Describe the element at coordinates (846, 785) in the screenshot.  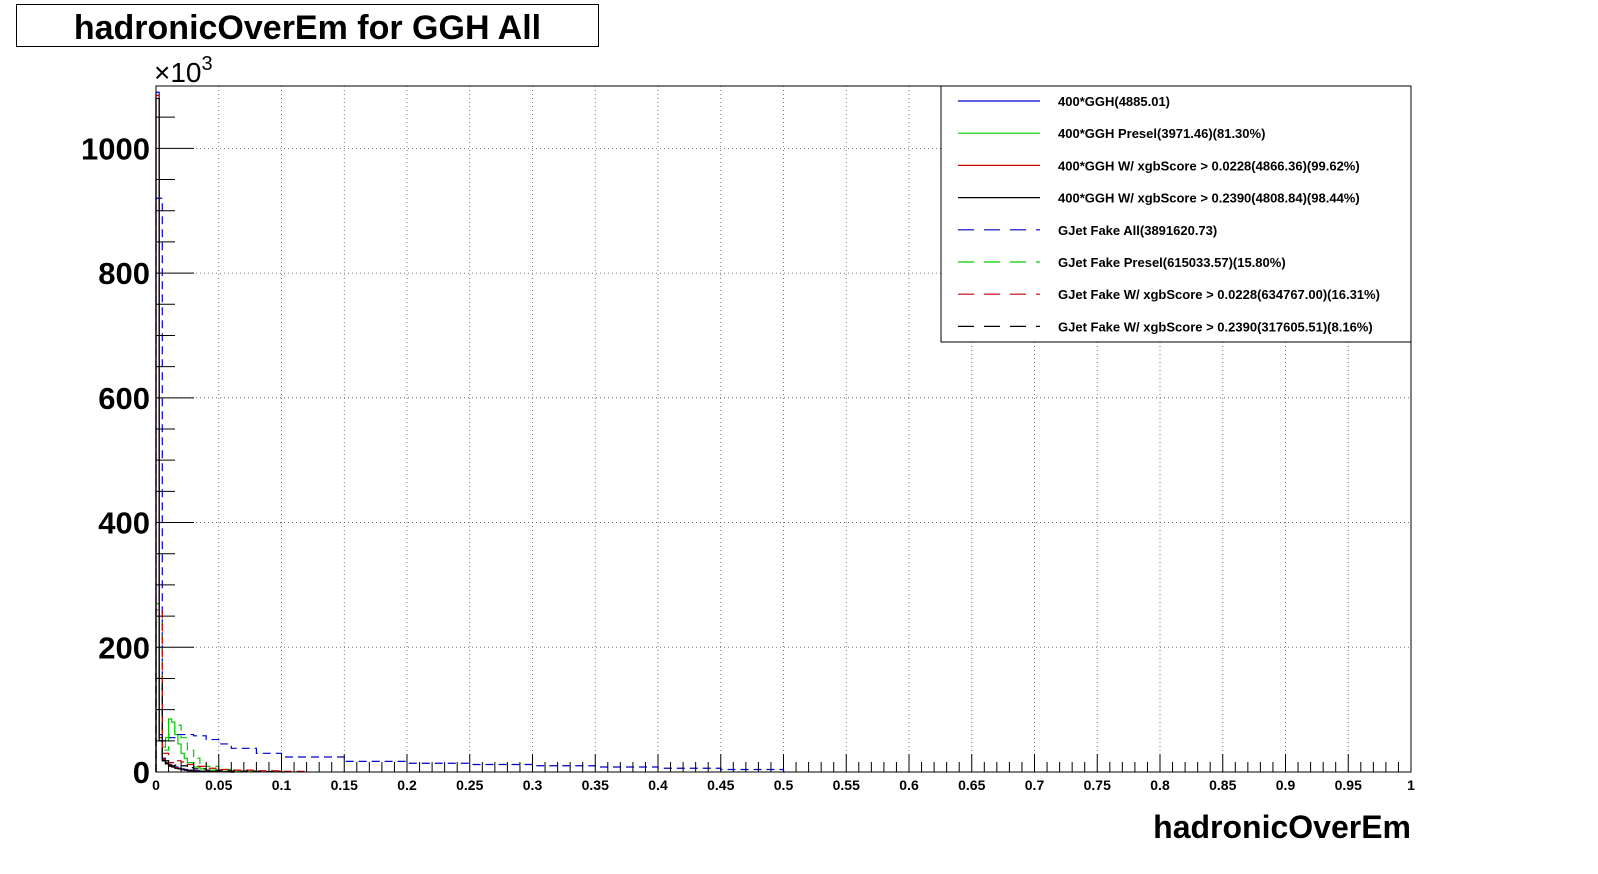
I see `x-tick-label: 0.55` at that location.